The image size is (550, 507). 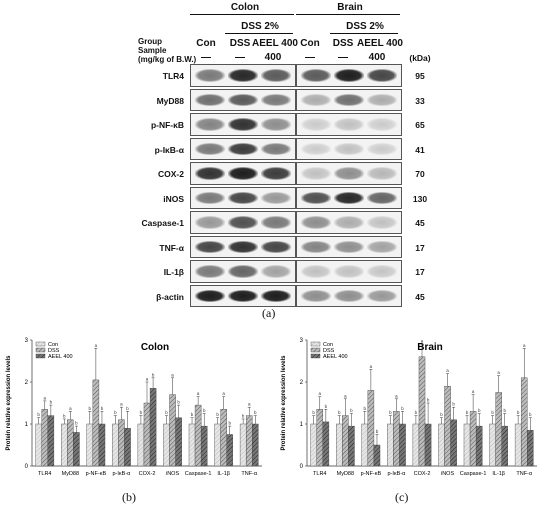 What do you see at coordinates (420, 58) in the screenshot?
I see `kda-header: (kDa)` at bounding box center [420, 58].